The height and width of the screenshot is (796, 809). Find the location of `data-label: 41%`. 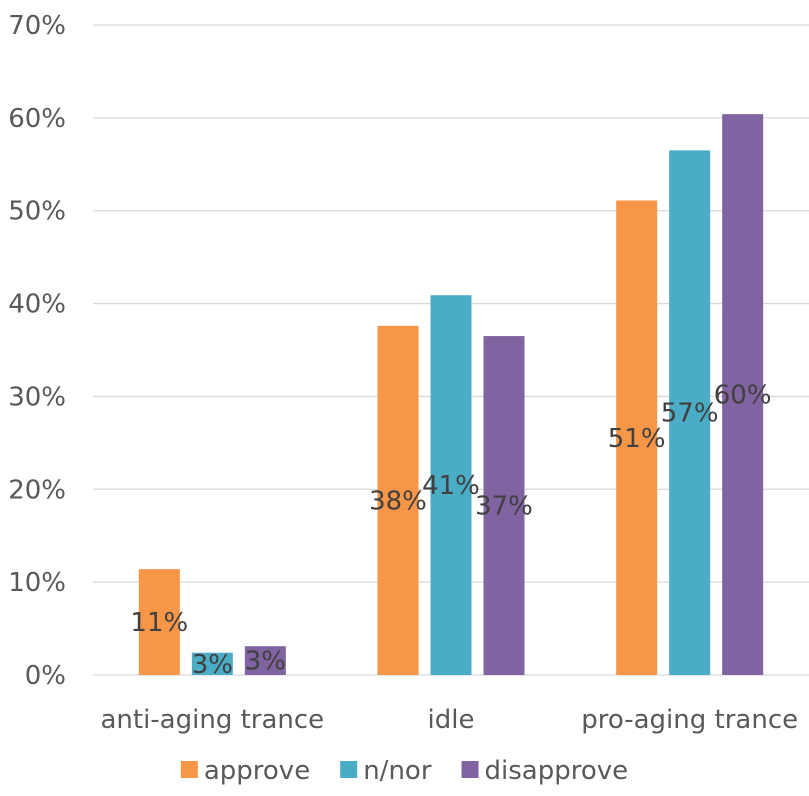

data-label: 41% is located at coordinates (451, 486).